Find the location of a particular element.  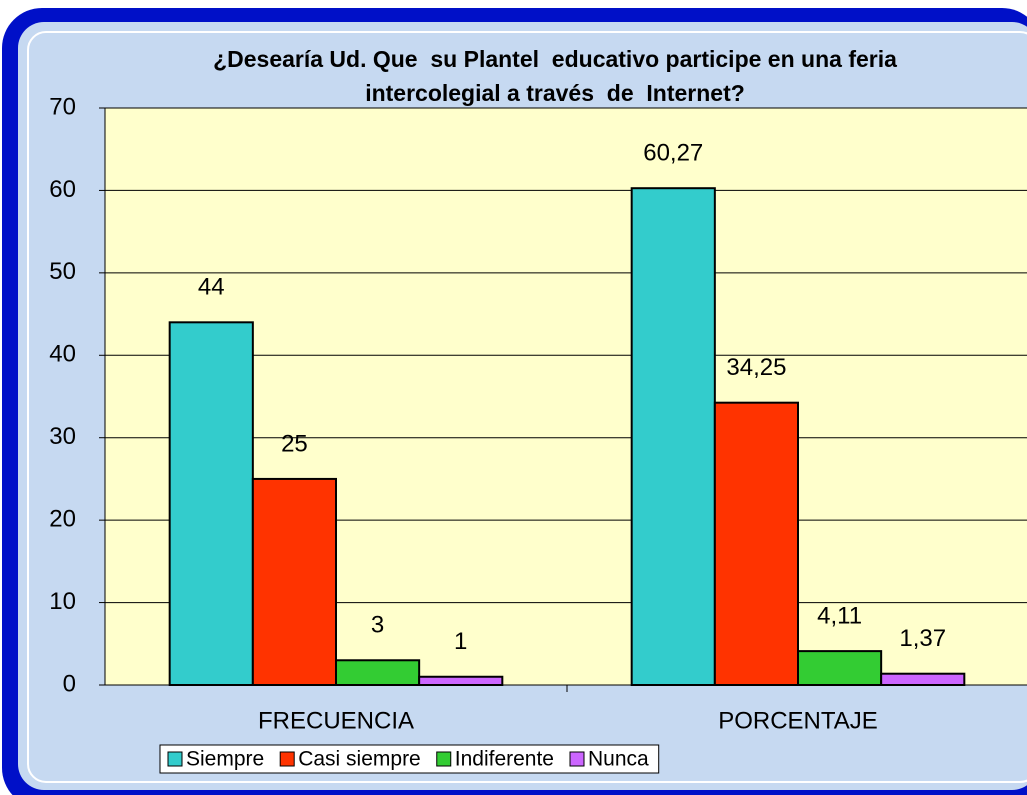

y-tick-label: 10 is located at coordinates (62, 601).